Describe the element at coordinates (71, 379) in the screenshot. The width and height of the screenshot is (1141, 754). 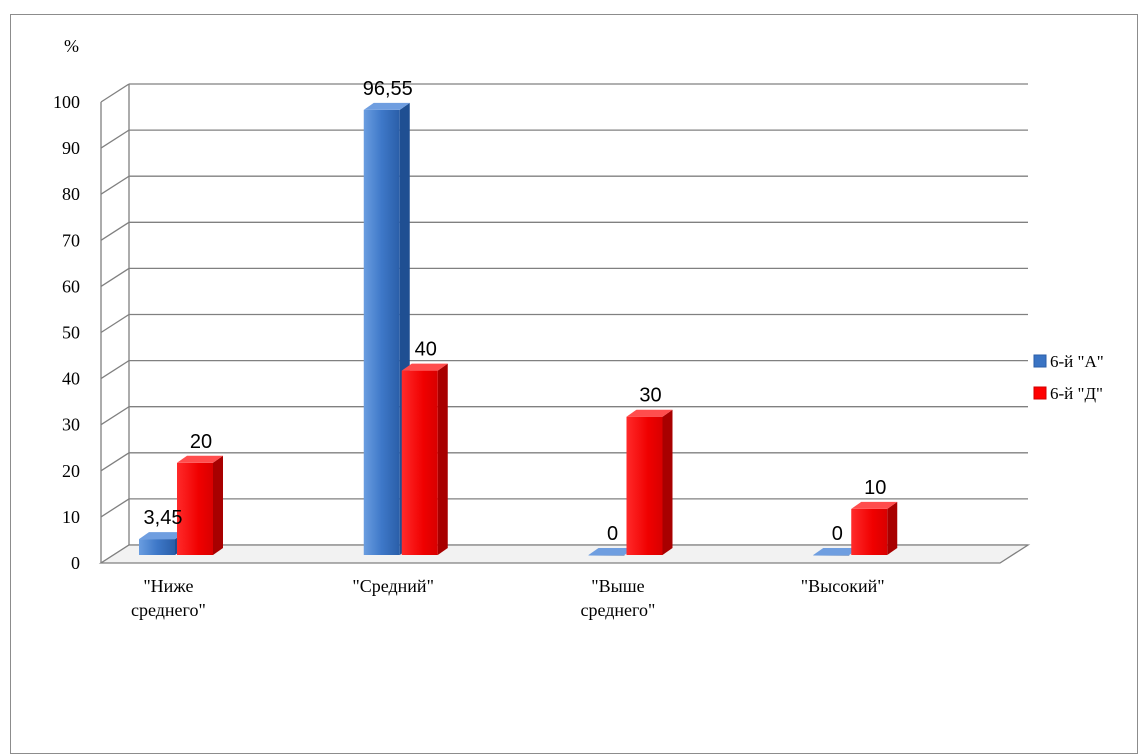
I see `y-tick-label: 40` at that location.